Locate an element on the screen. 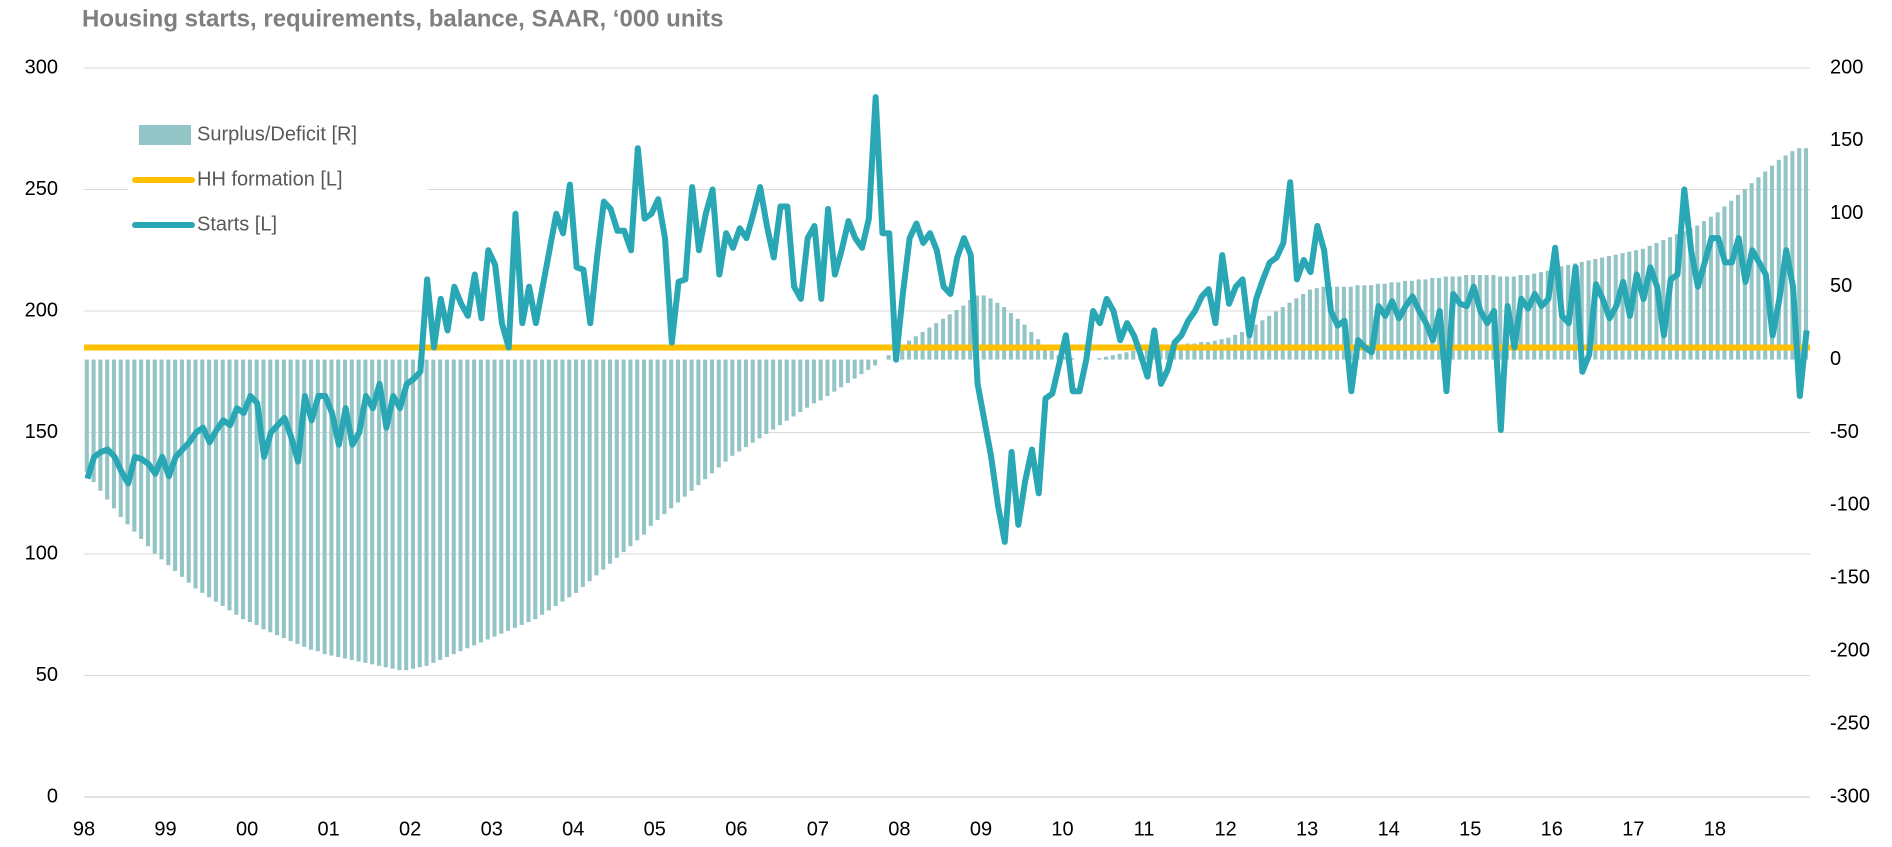 The height and width of the screenshot is (847, 1892). x-tick-label: 08 is located at coordinates (899, 829).